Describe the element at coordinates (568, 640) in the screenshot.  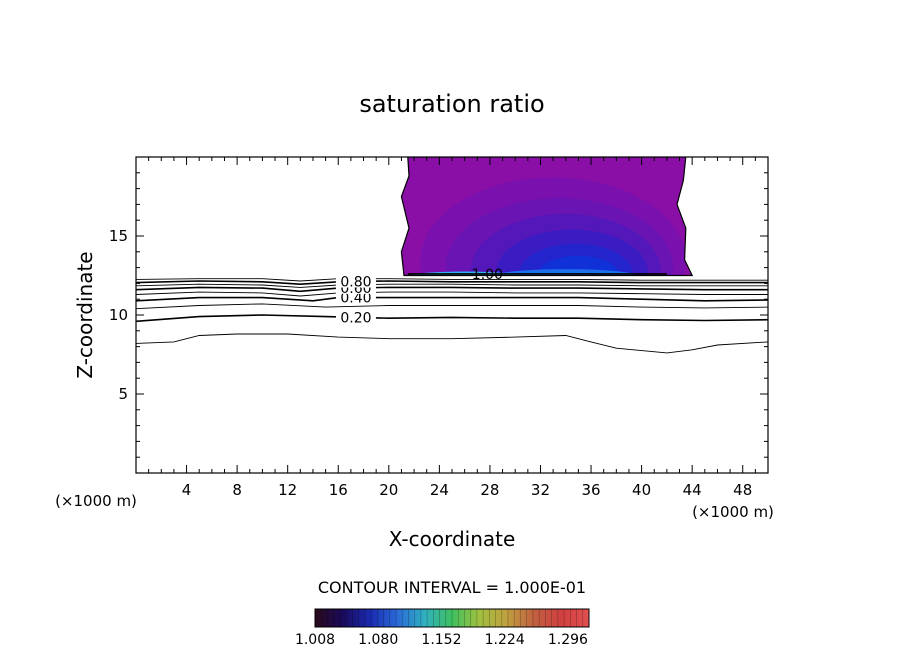
I see `colorbar-label-4: 1.296` at that location.